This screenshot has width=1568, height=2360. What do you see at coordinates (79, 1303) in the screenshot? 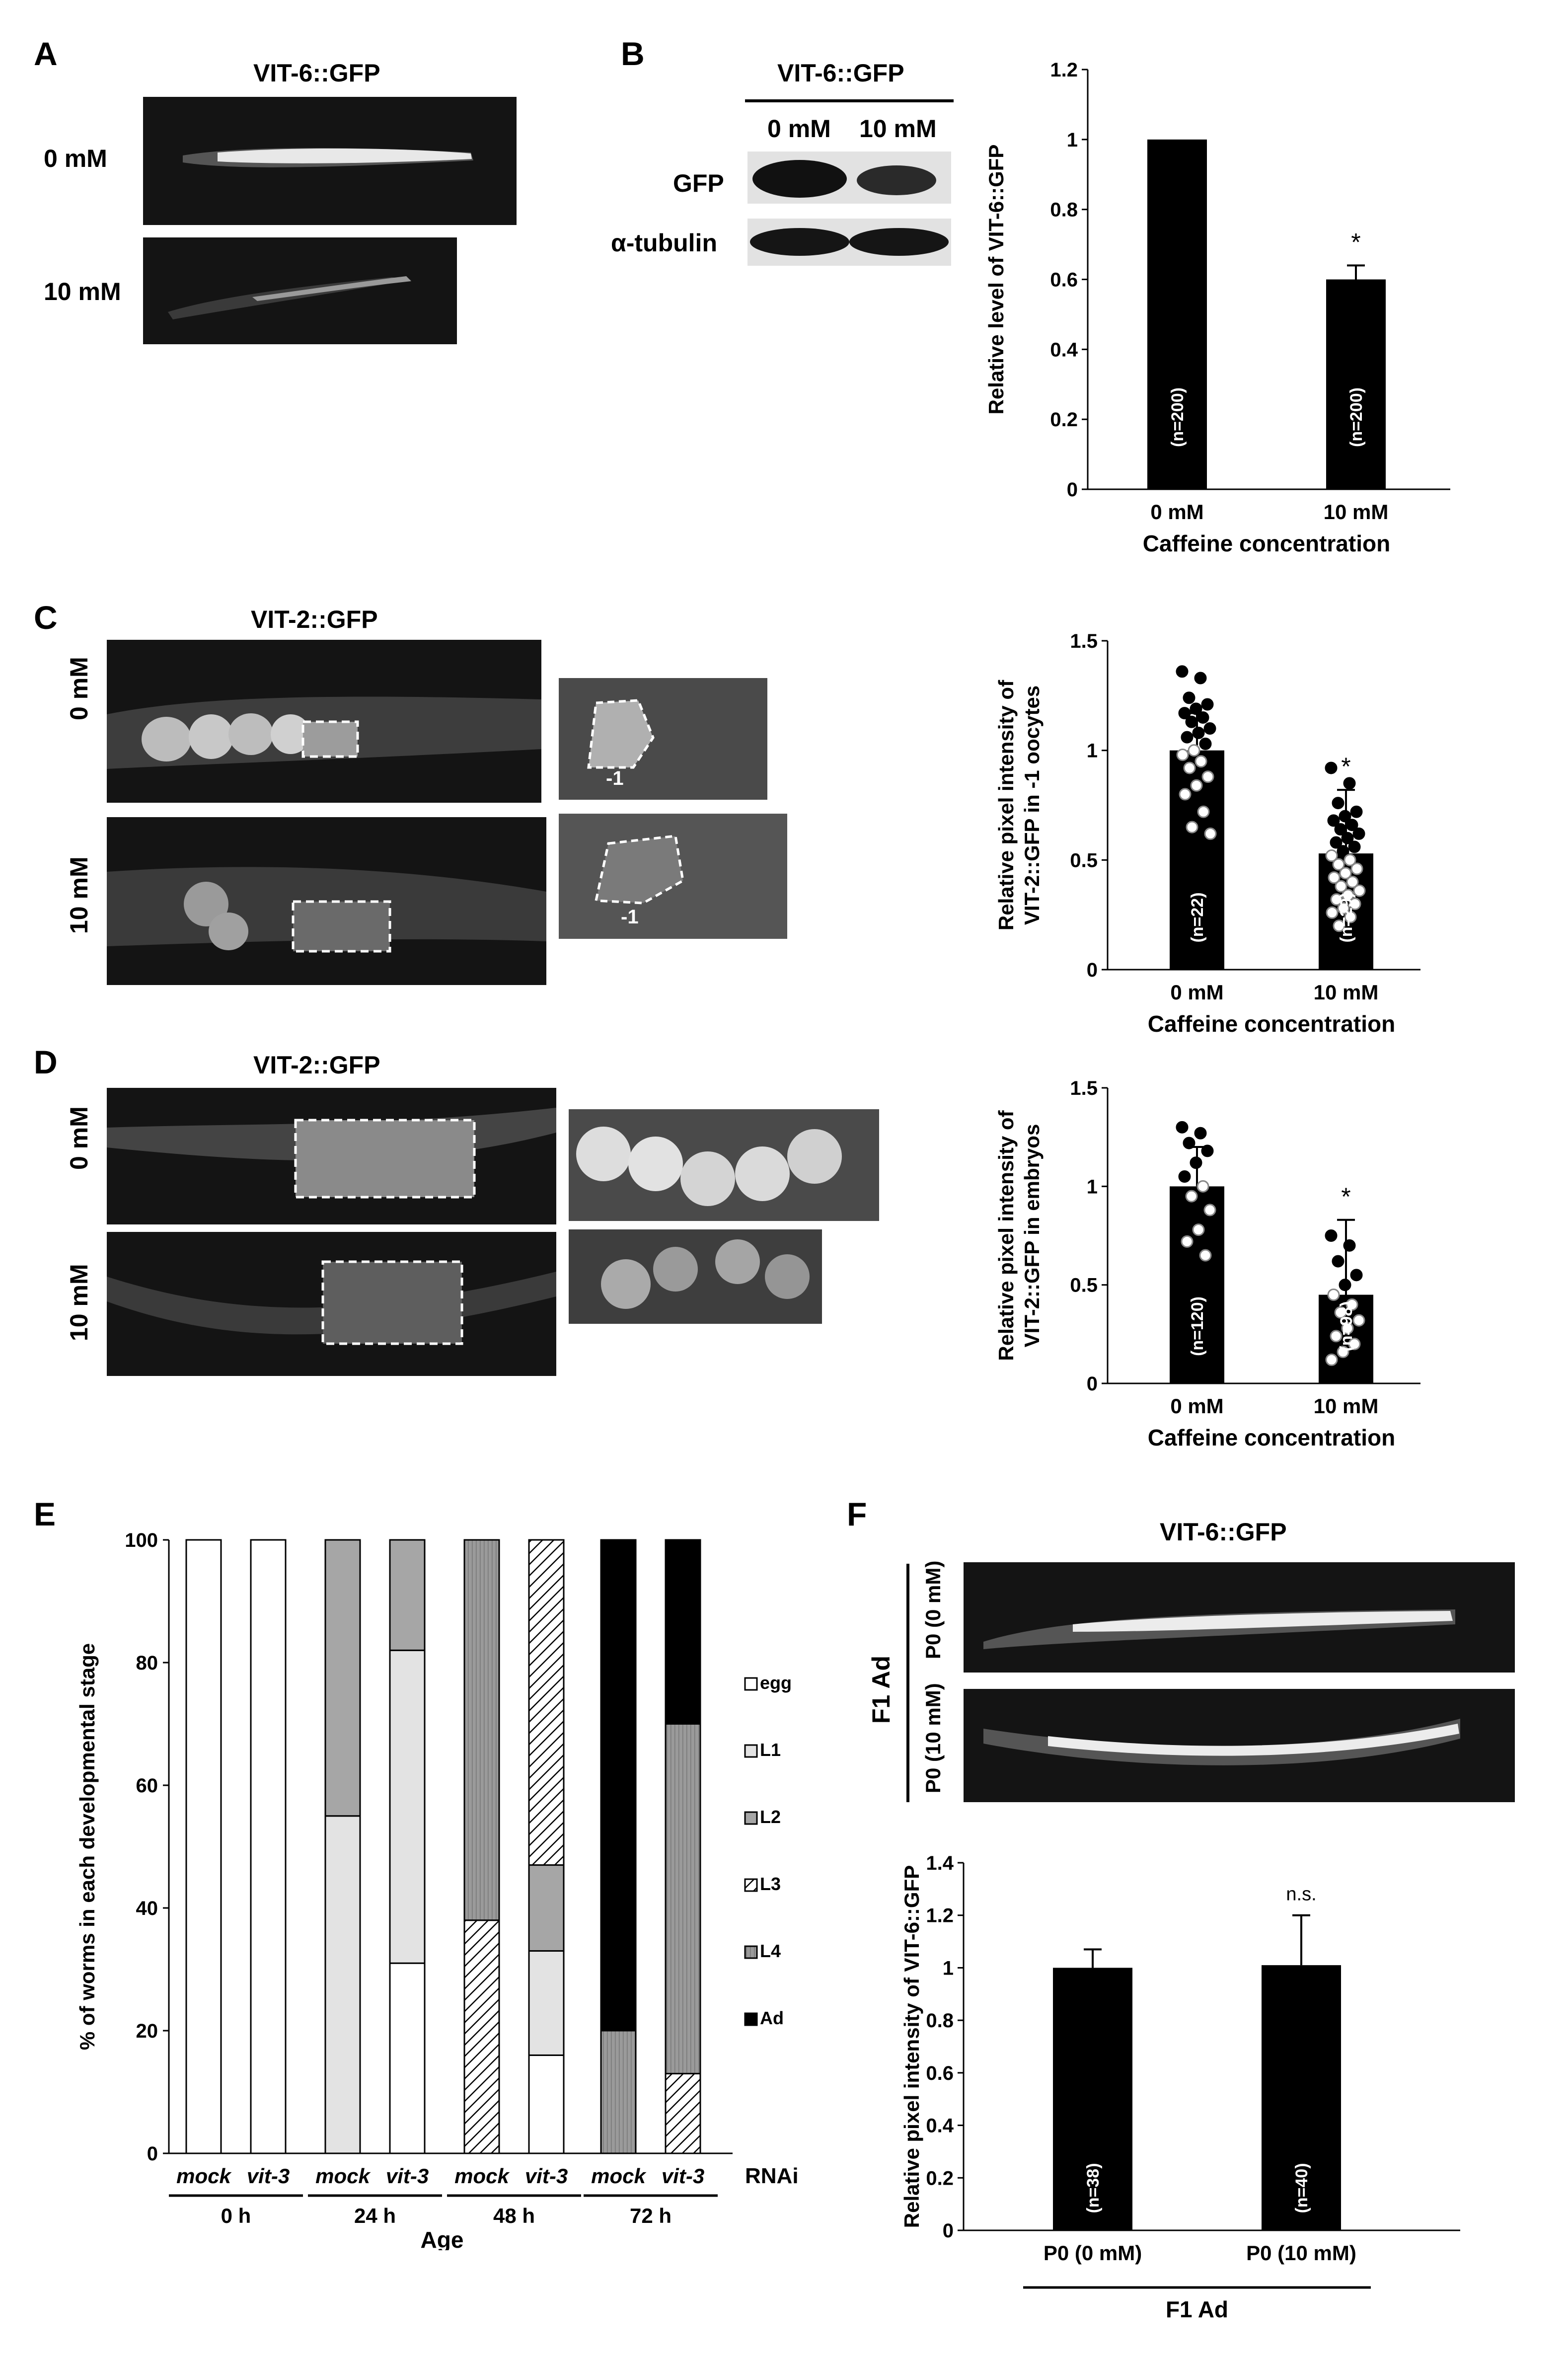
I see `panel-d-row-10mm: 10 mM` at bounding box center [79, 1303].